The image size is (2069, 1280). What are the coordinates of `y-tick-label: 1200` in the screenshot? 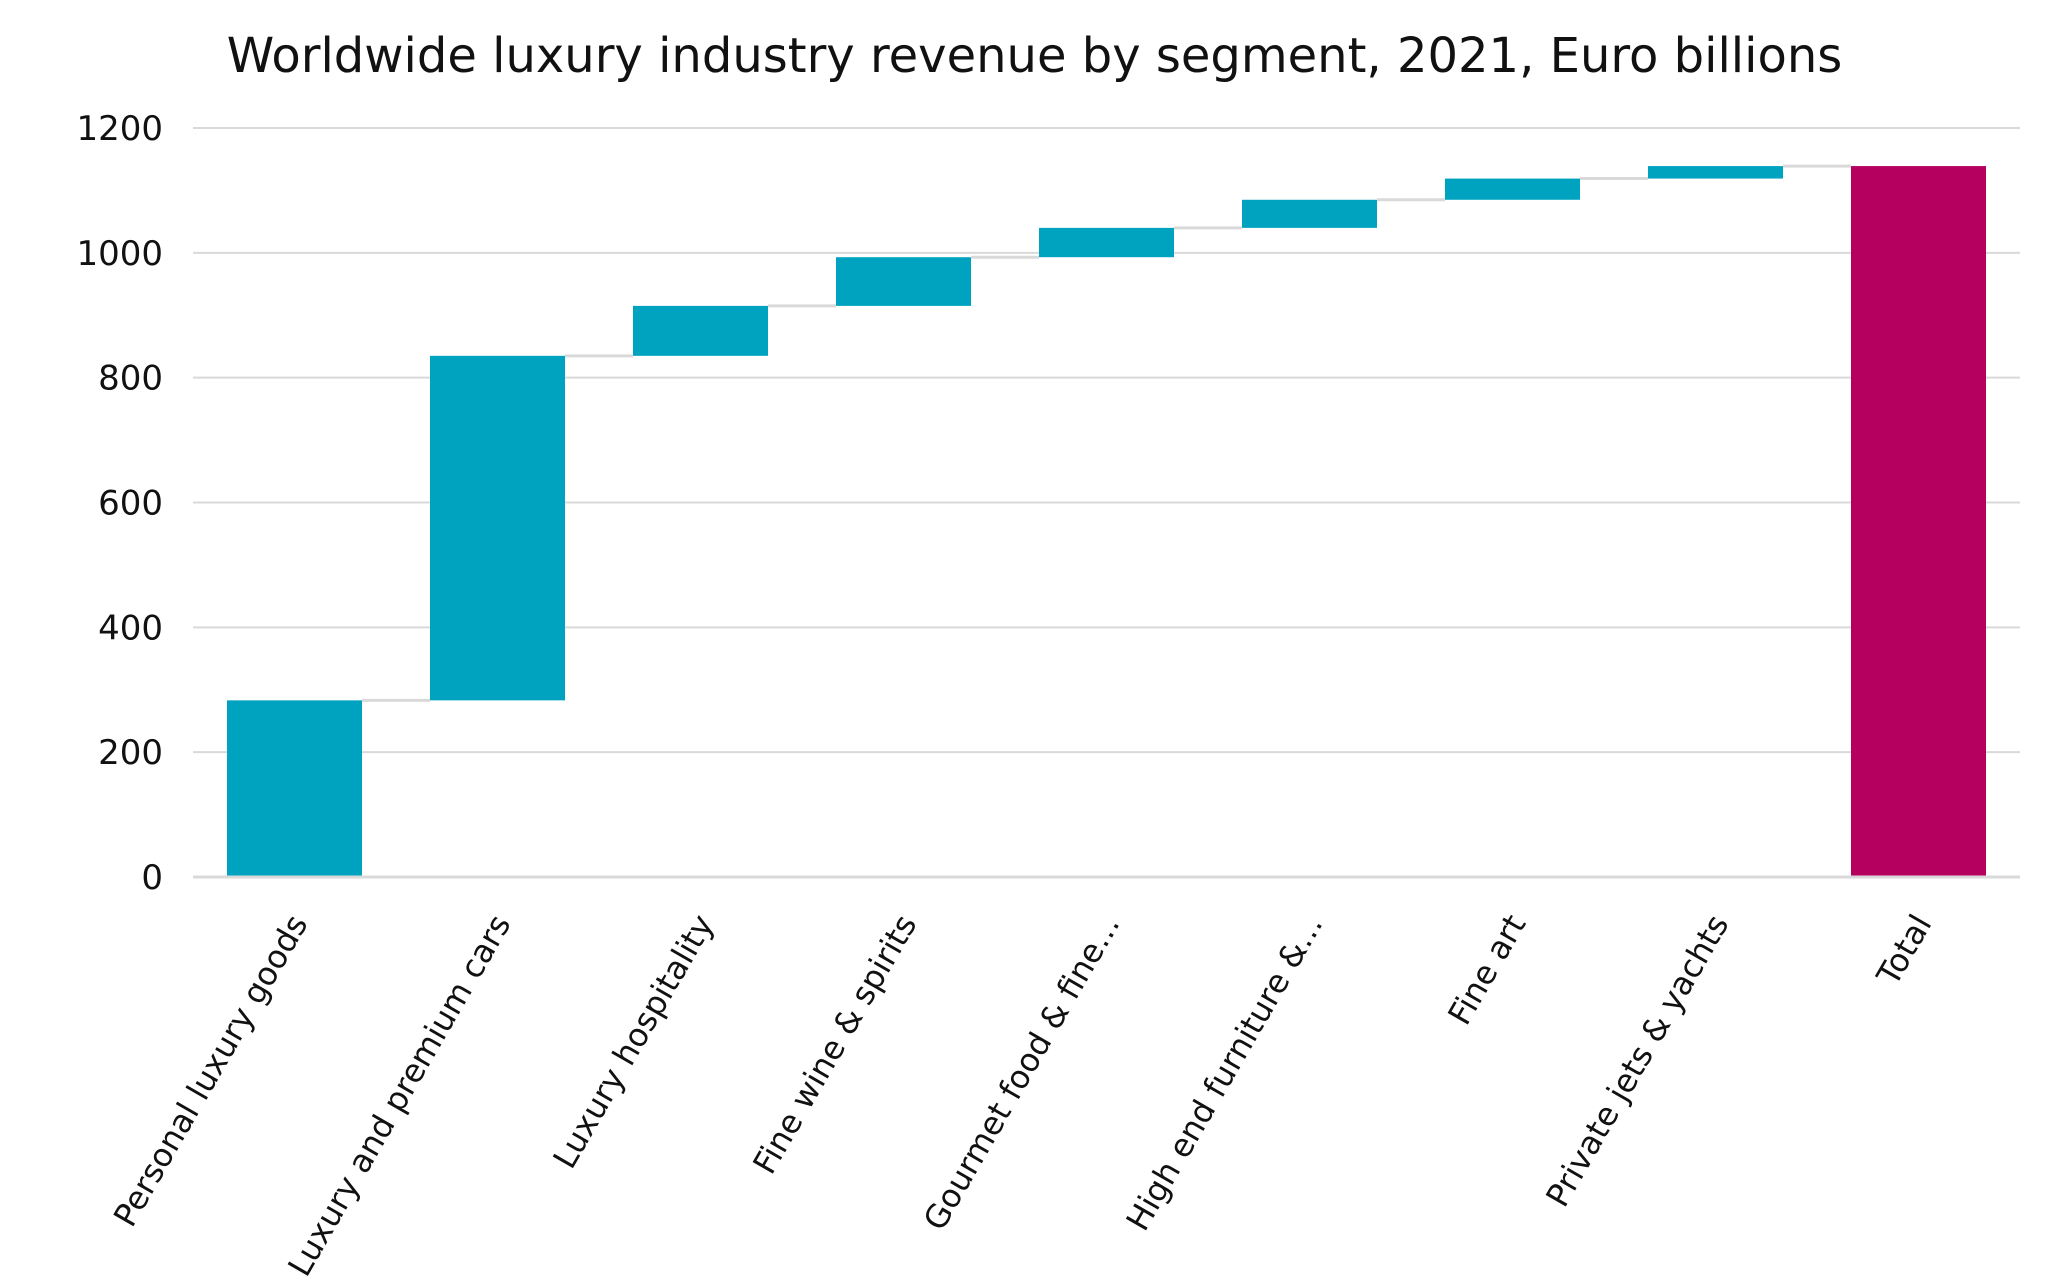 It's located at (119, 129).